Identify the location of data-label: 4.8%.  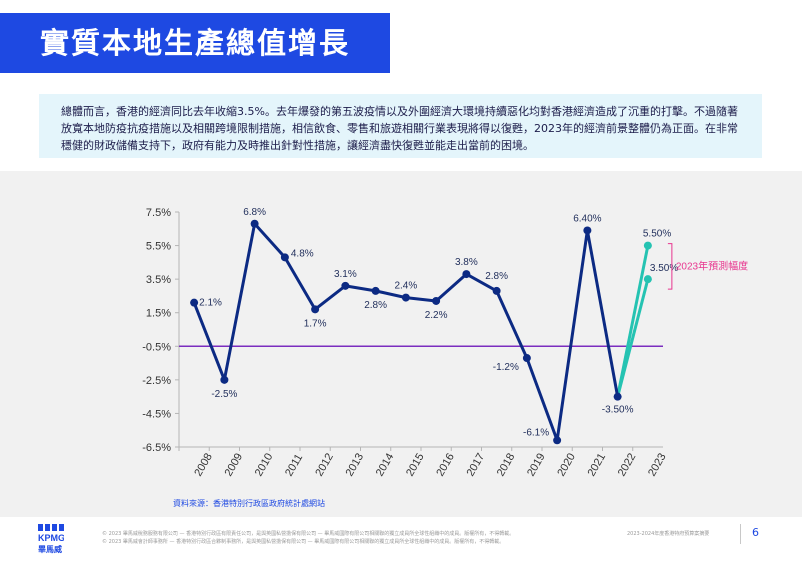
(302, 253).